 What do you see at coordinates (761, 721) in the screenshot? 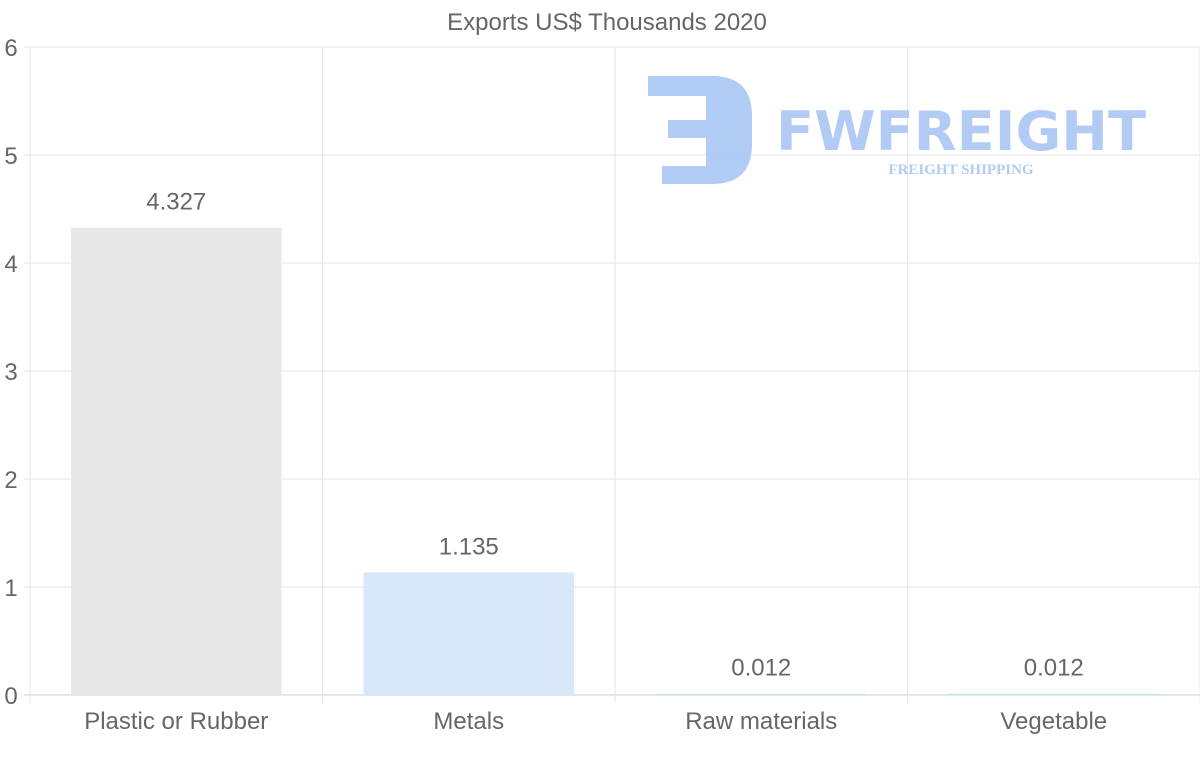
I see `x-tick-label: Raw materials` at bounding box center [761, 721].